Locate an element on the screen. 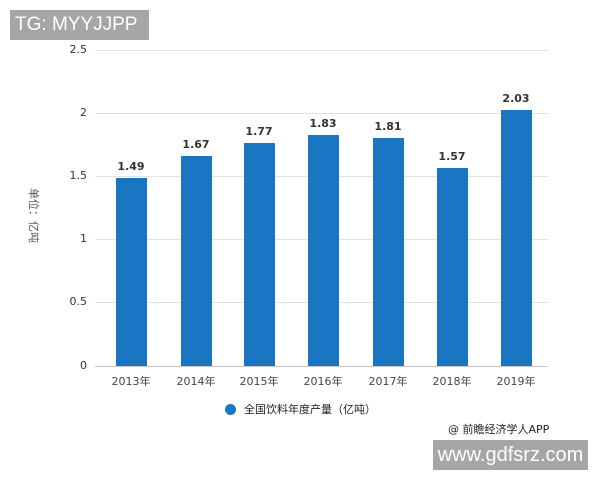 The height and width of the screenshot is (480, 600). bar-value-label: 1.77 is located at coordinates (259, 131).